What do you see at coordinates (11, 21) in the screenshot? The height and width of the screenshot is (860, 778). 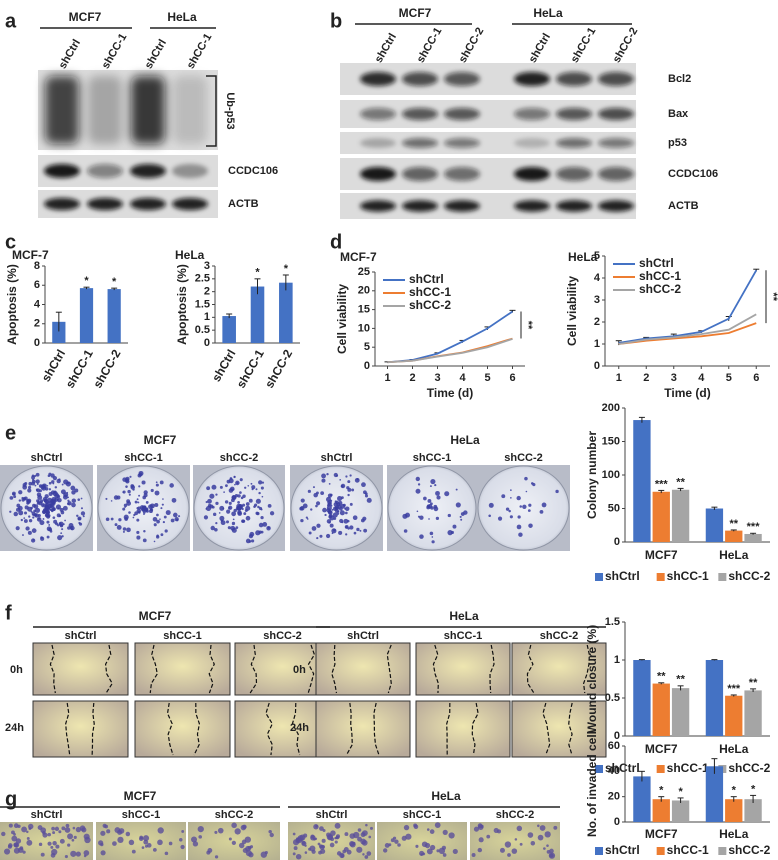 I see `panel-label: a` at bounding box center [11, 21].